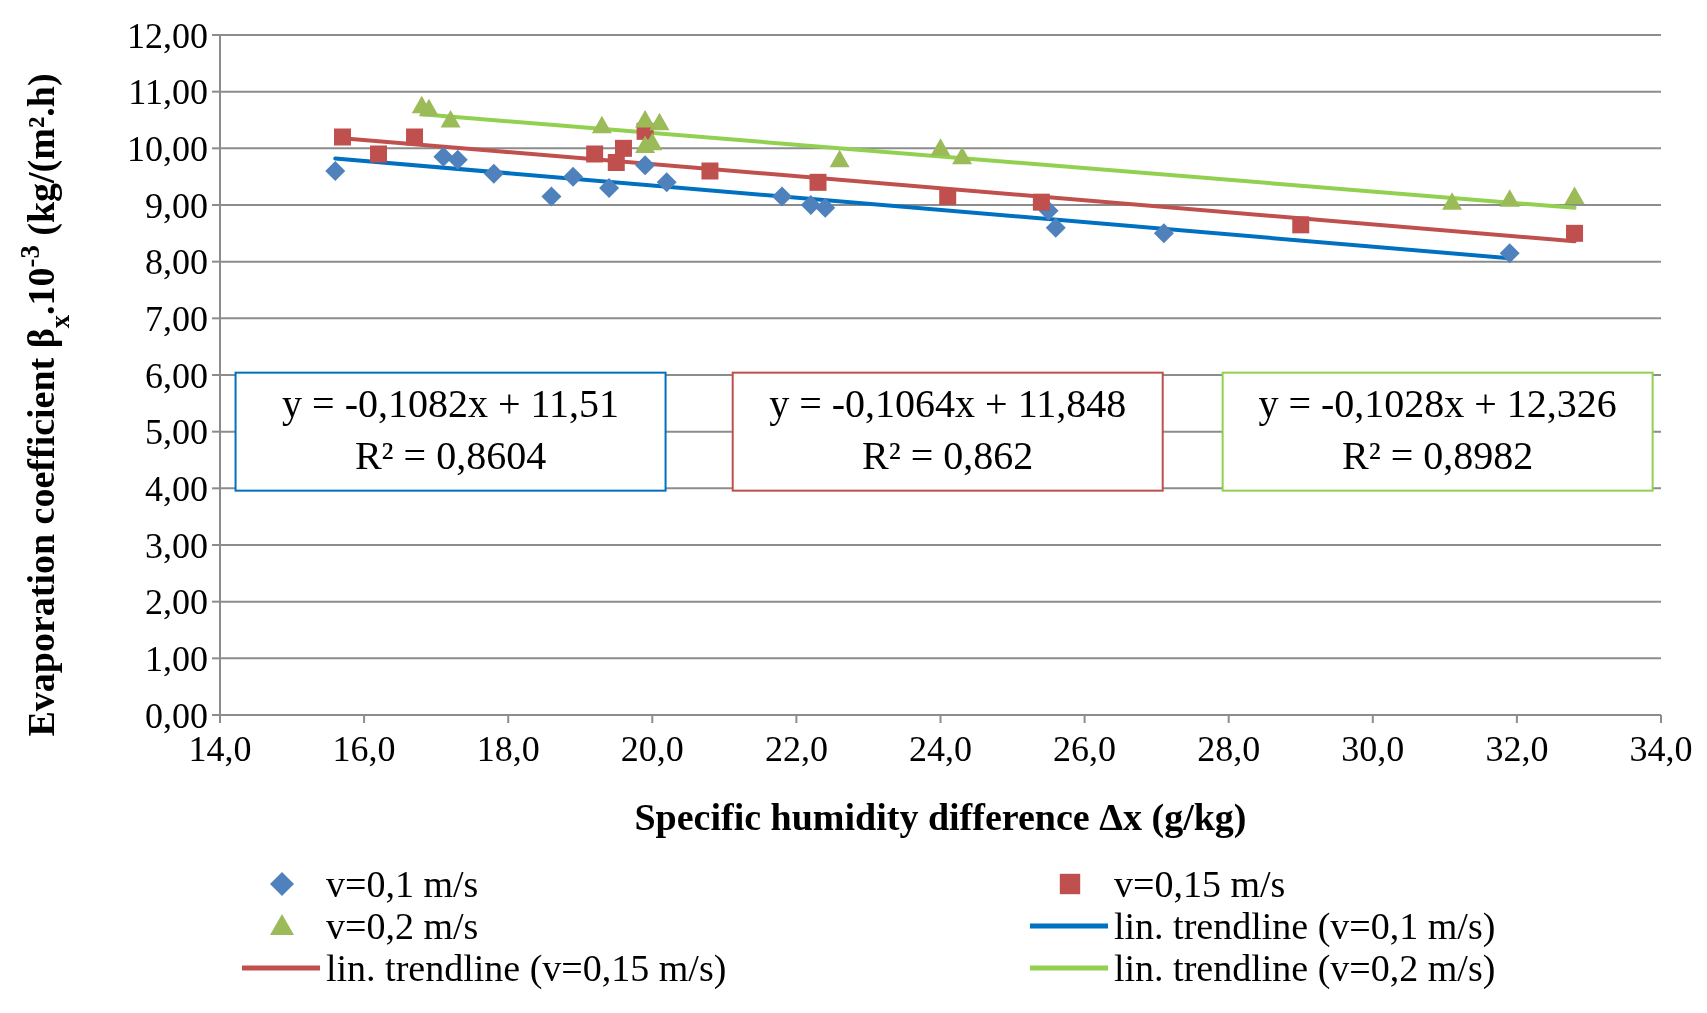  What do you see at coordinates (176, 375) in the screenshot?
I see `y-tick-label: 6,00` at bounding box center [176, 375].